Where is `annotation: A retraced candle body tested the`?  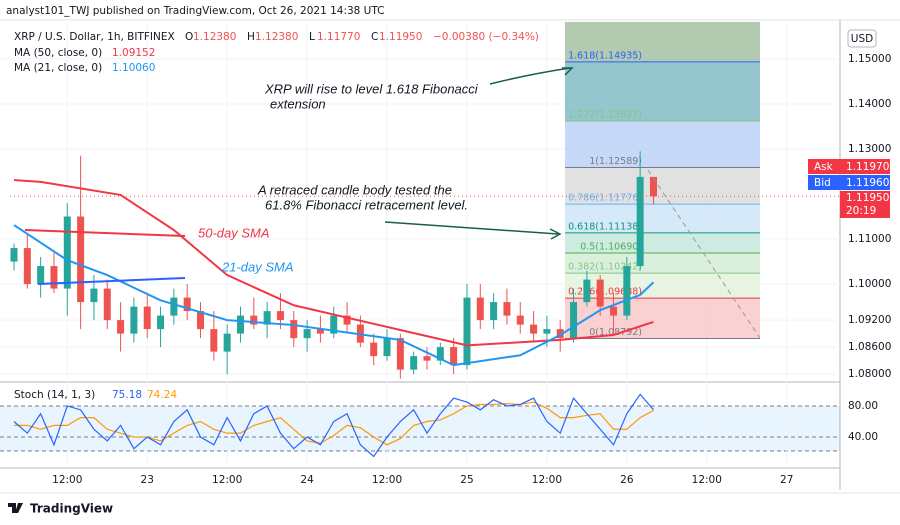
annotation: A retraced candle body tested the is located at coordinates (354, 189).